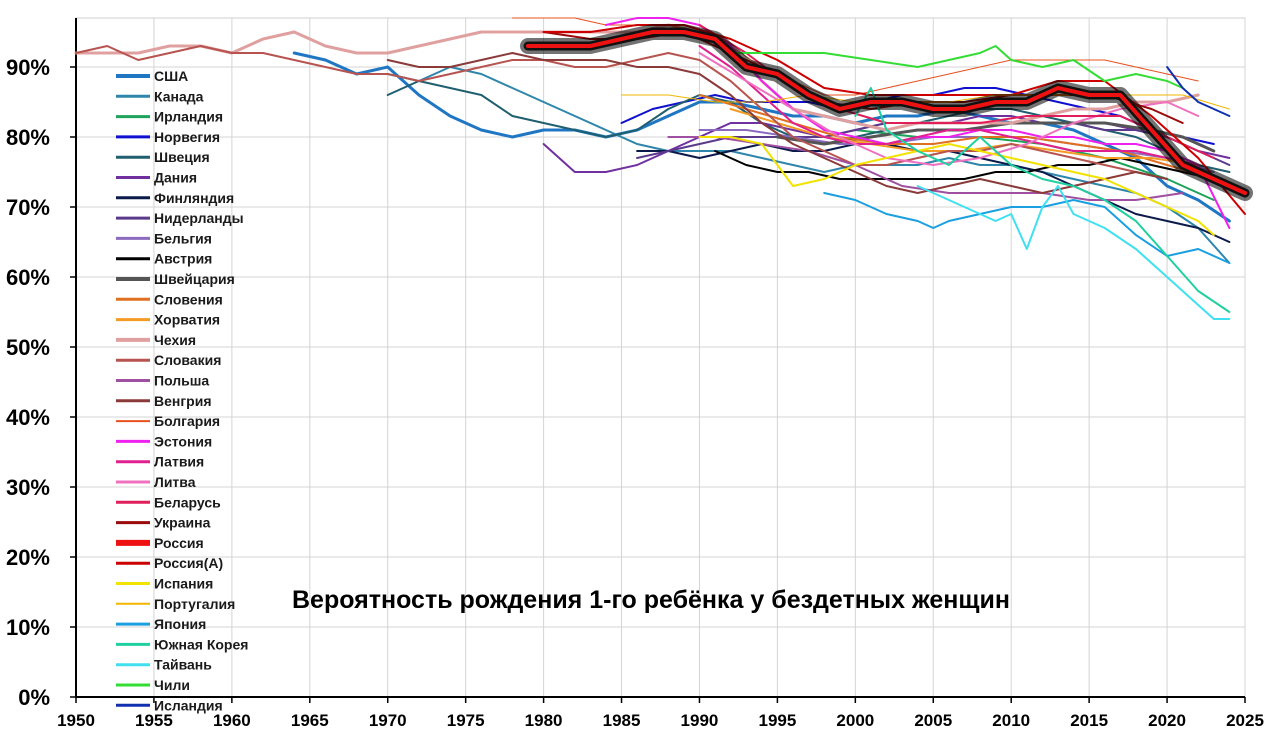  I want to click on x-tick-label: 2020, so click(1167, 720).